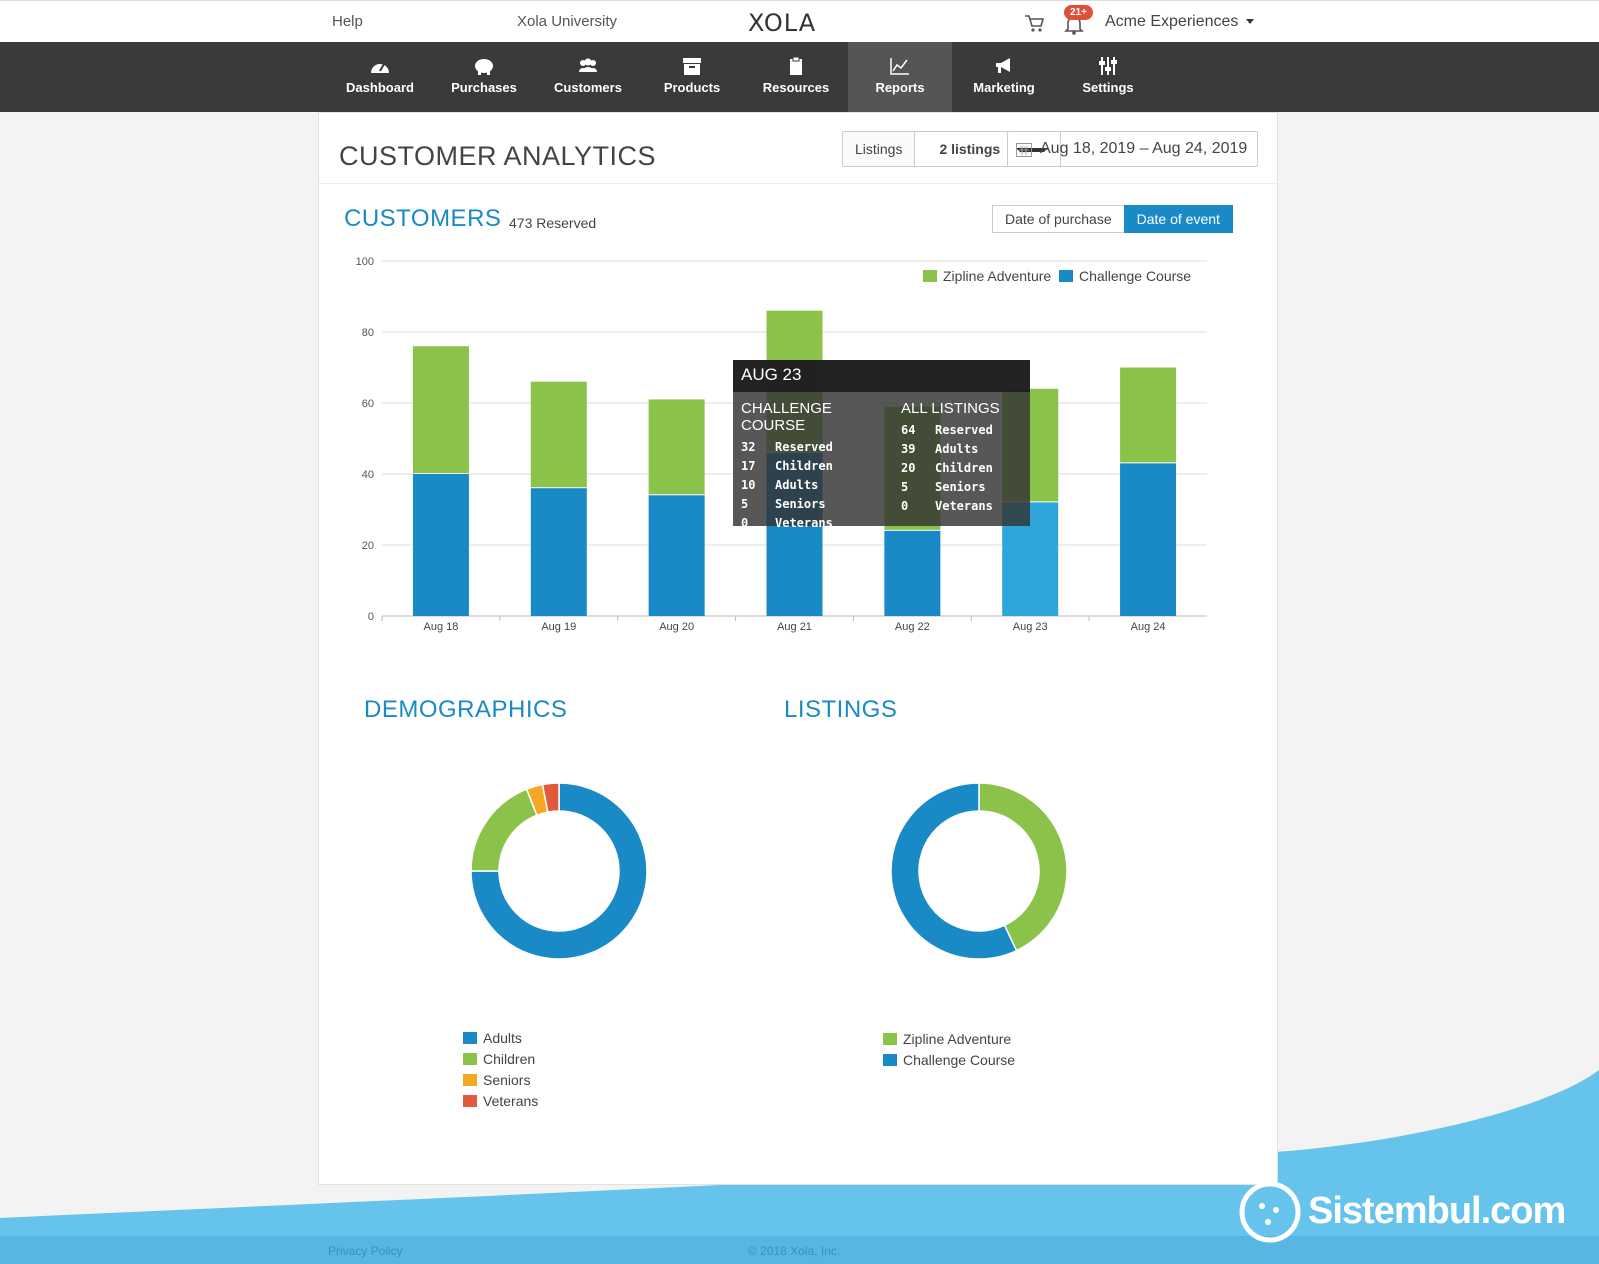 The height and width of the screenshot is (1264, 1599). I want to click on legend-item: Zipline Adventure, so click(949, 1041).